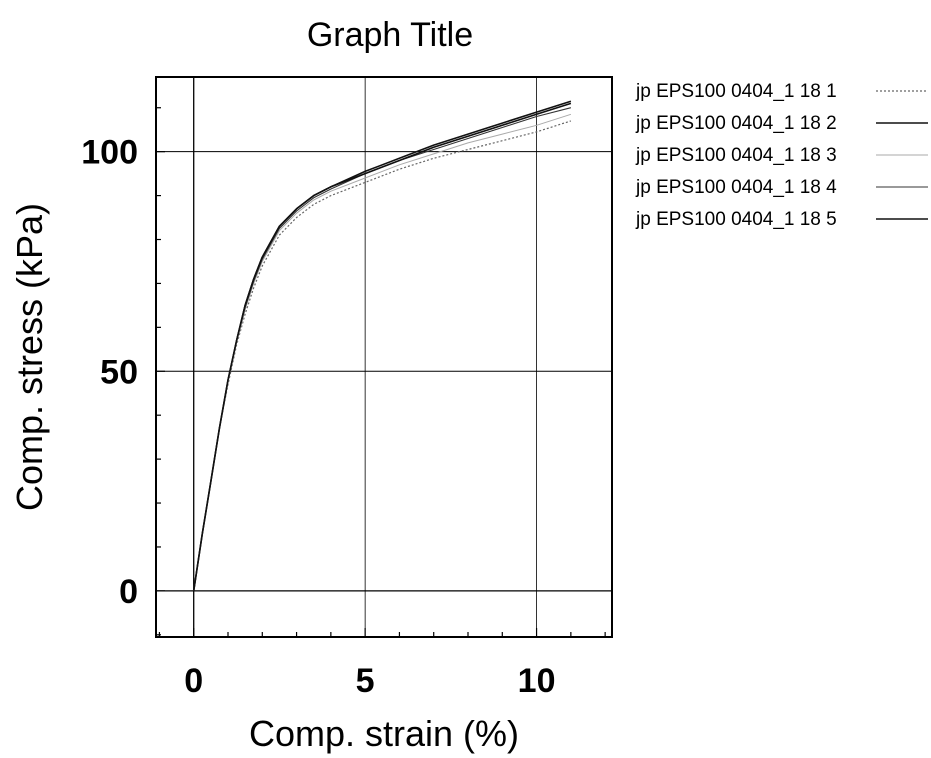 Image resolution: width=931 pixels, height=758 pixels. I want to click on y-axis-label: Comp. stress (kPa), so click(29, 357).